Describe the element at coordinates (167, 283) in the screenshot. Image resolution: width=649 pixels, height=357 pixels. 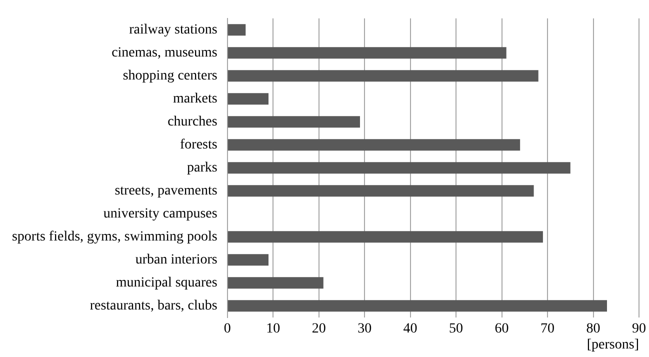
I see `y-tick-label: municipal squares` at that location.